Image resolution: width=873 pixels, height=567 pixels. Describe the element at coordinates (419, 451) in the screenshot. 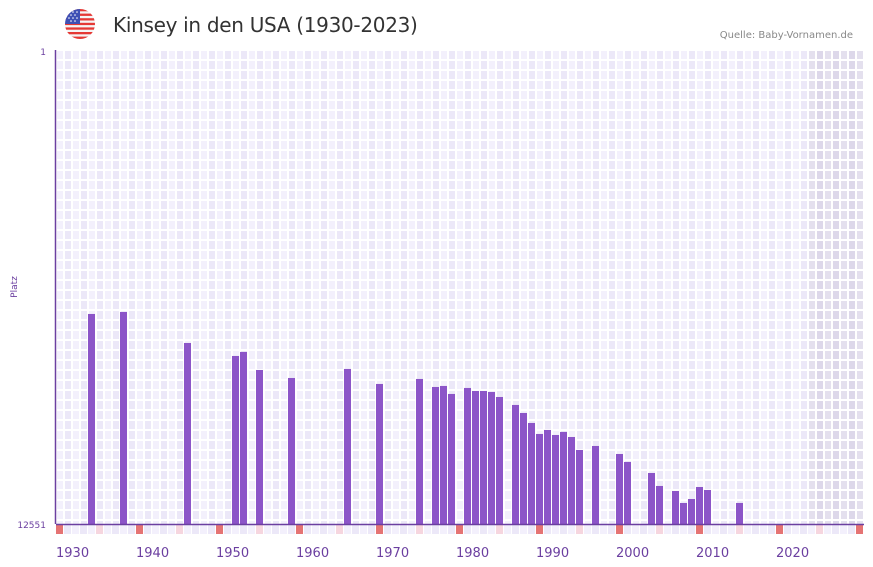

I see `bar-1975` at that location.